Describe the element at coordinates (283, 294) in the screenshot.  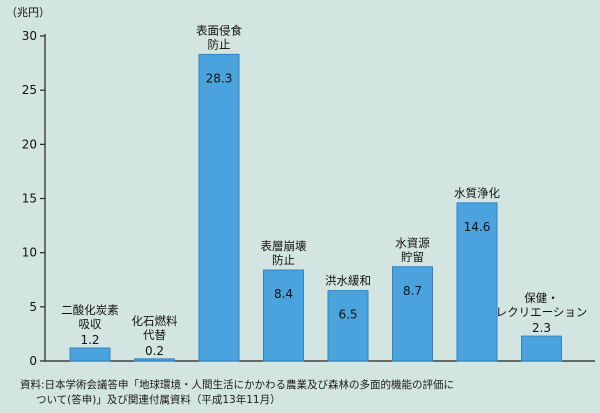
I see `bar-value-label: 8.4` at that location.